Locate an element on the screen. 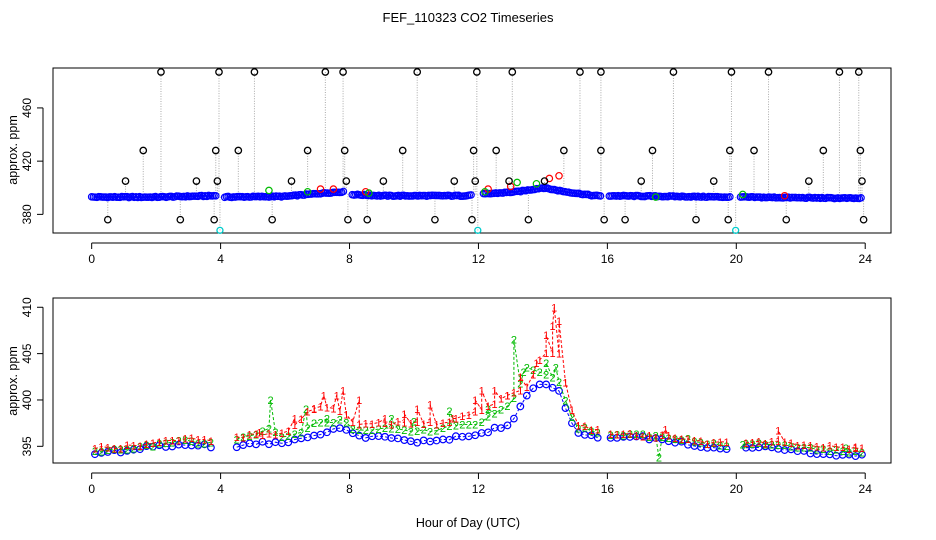 The image size is (936, 540). x-tick-label: 0 is located at coordinates (91, 259).